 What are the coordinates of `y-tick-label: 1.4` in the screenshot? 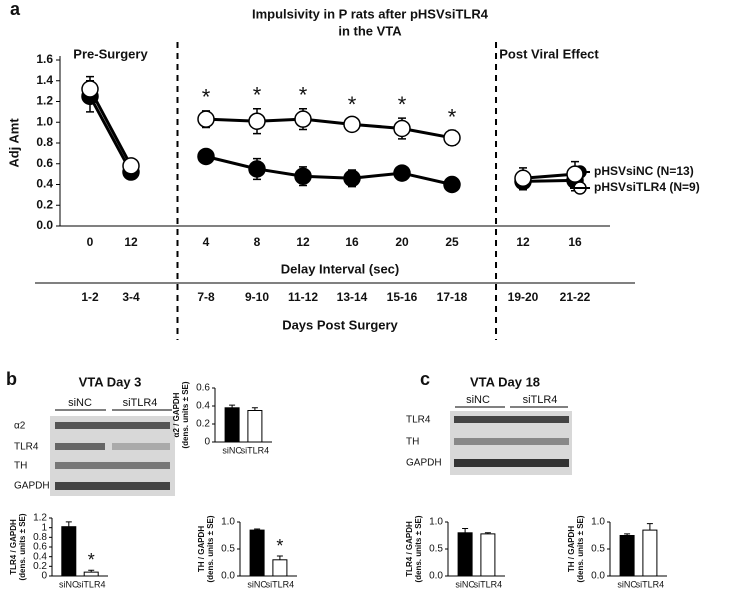 It's located at (44, 80).